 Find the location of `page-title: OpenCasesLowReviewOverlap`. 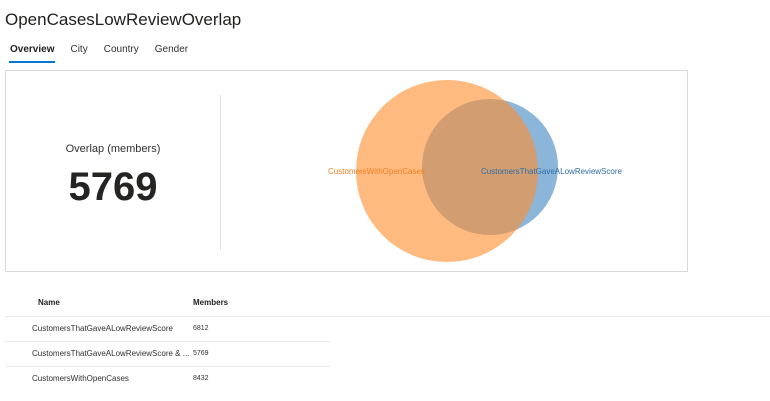

page-title: OpenCasesLowReviewOverlap is located at coordinates (123, 19).